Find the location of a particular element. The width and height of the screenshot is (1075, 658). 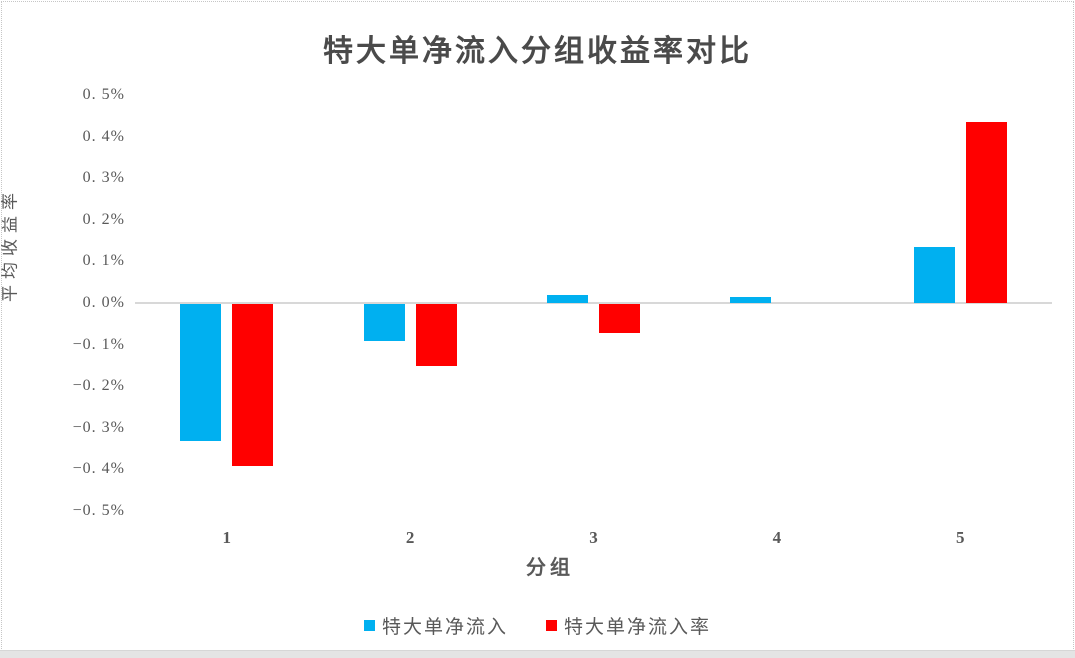

y-tick-label: −0. 1% is located at coordinates (98, 344).